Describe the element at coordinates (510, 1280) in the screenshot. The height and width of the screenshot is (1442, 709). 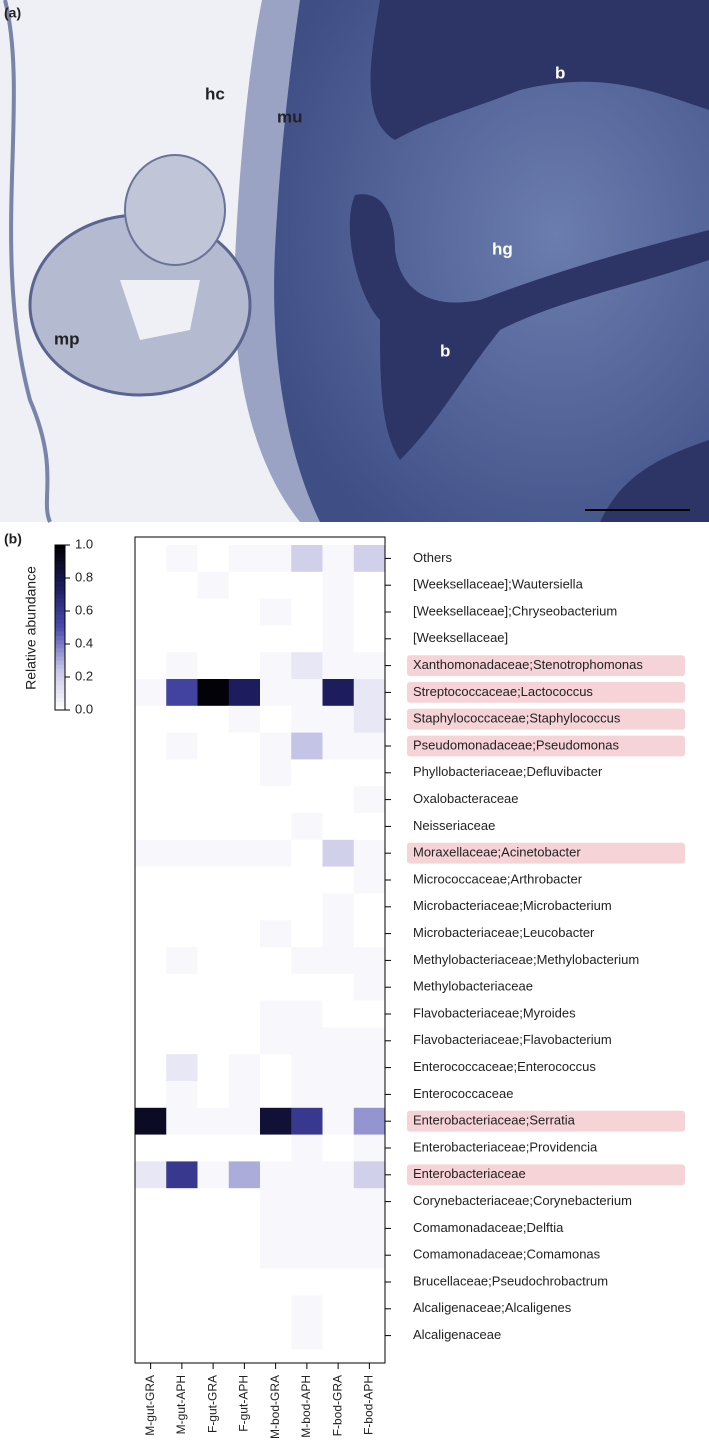
I see `row-label: Brucellaceae;Pseudochrobactrum` at that location.